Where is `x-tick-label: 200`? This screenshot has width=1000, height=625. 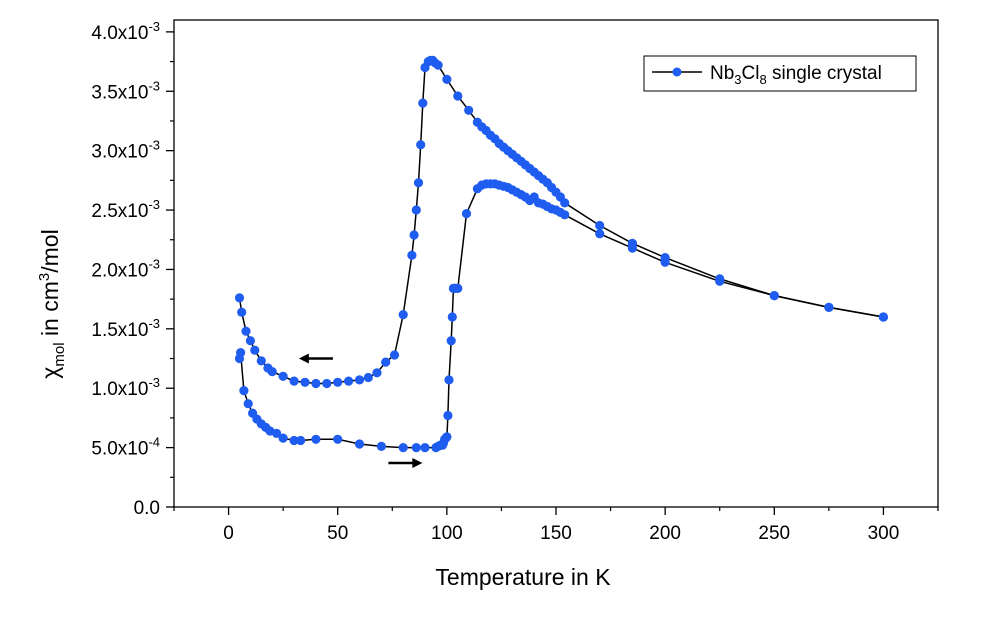 x-tick-label: 200 is located at coordinates (665, 533).